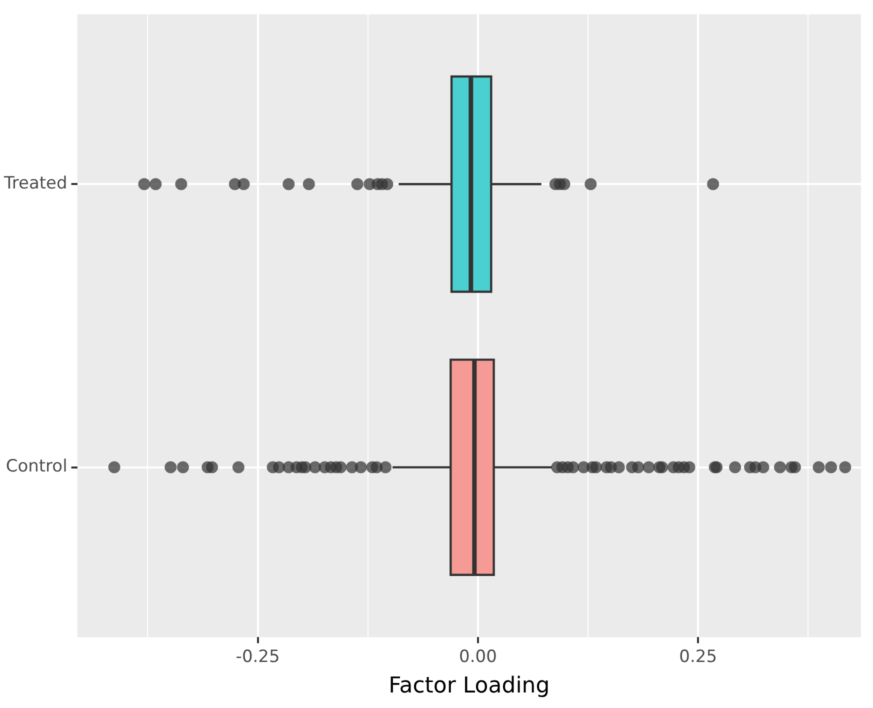 Image resolution: width=873 pixels, height=708 pixels. What do you see at coordinates (478, 656) in the screenshot?
I see `x-tick-label: 0.00` at bounding box center [478, 656].